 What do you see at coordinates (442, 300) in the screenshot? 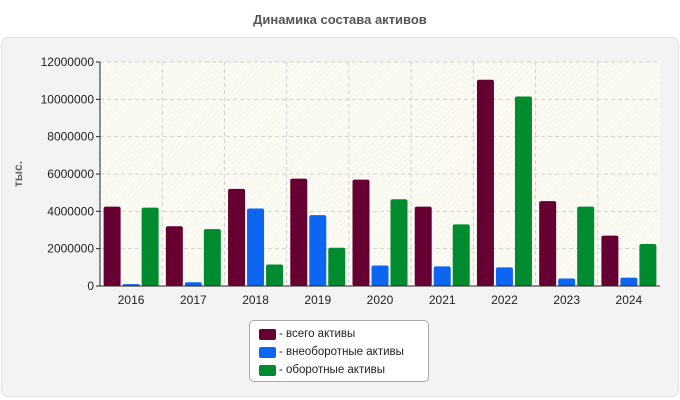
I see `x-tick-label: 2021` at bounding box center [442, 300].